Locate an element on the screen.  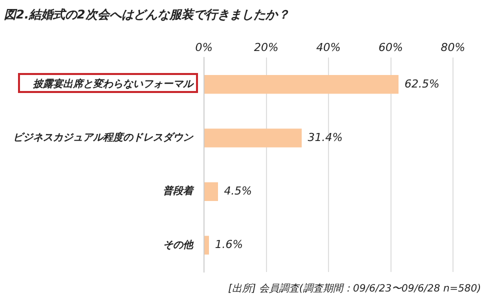
data-label: 62.5% is located at coordinates (422, 83).